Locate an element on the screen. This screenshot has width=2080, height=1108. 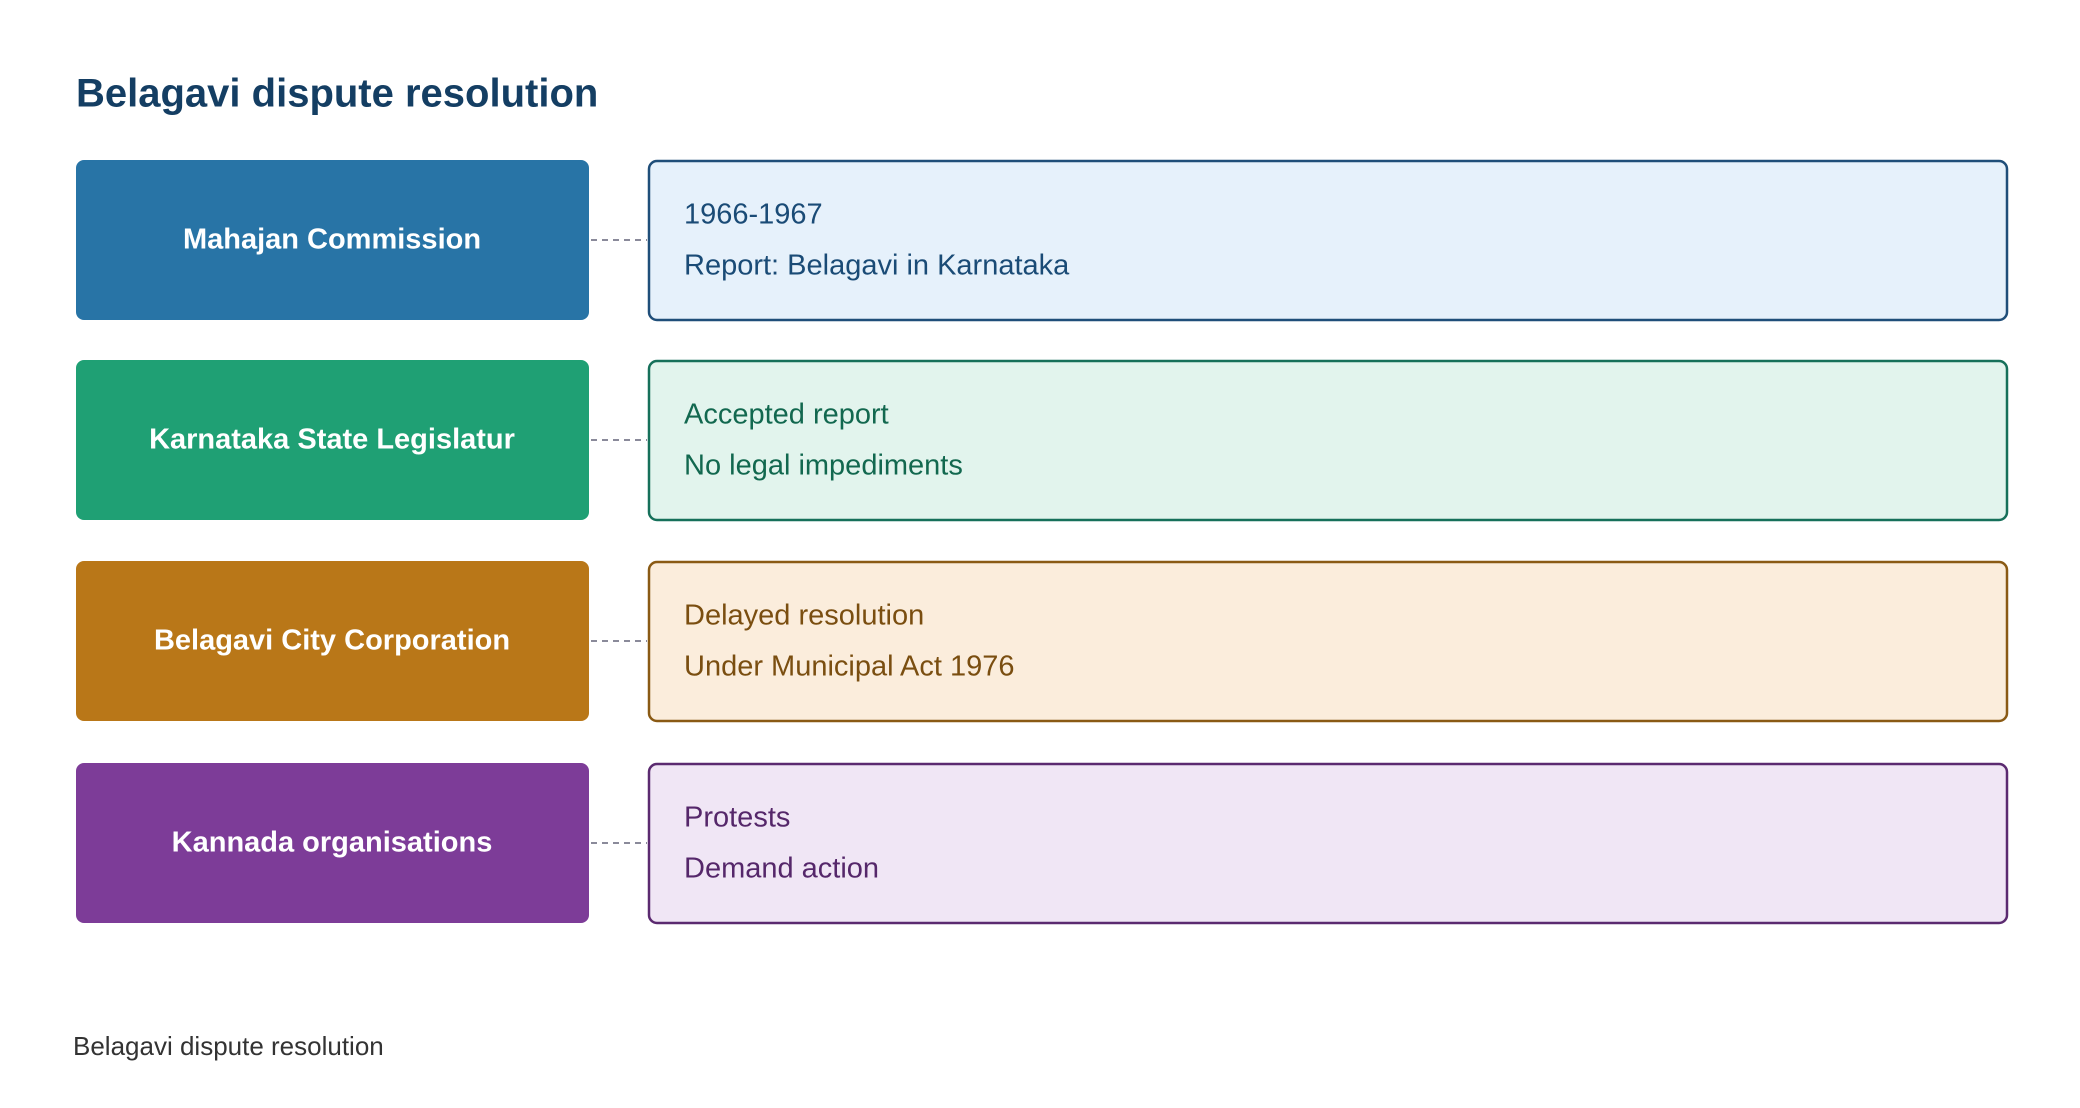
entity-label: Mahajan Commission is located at coordinates (332, 240).